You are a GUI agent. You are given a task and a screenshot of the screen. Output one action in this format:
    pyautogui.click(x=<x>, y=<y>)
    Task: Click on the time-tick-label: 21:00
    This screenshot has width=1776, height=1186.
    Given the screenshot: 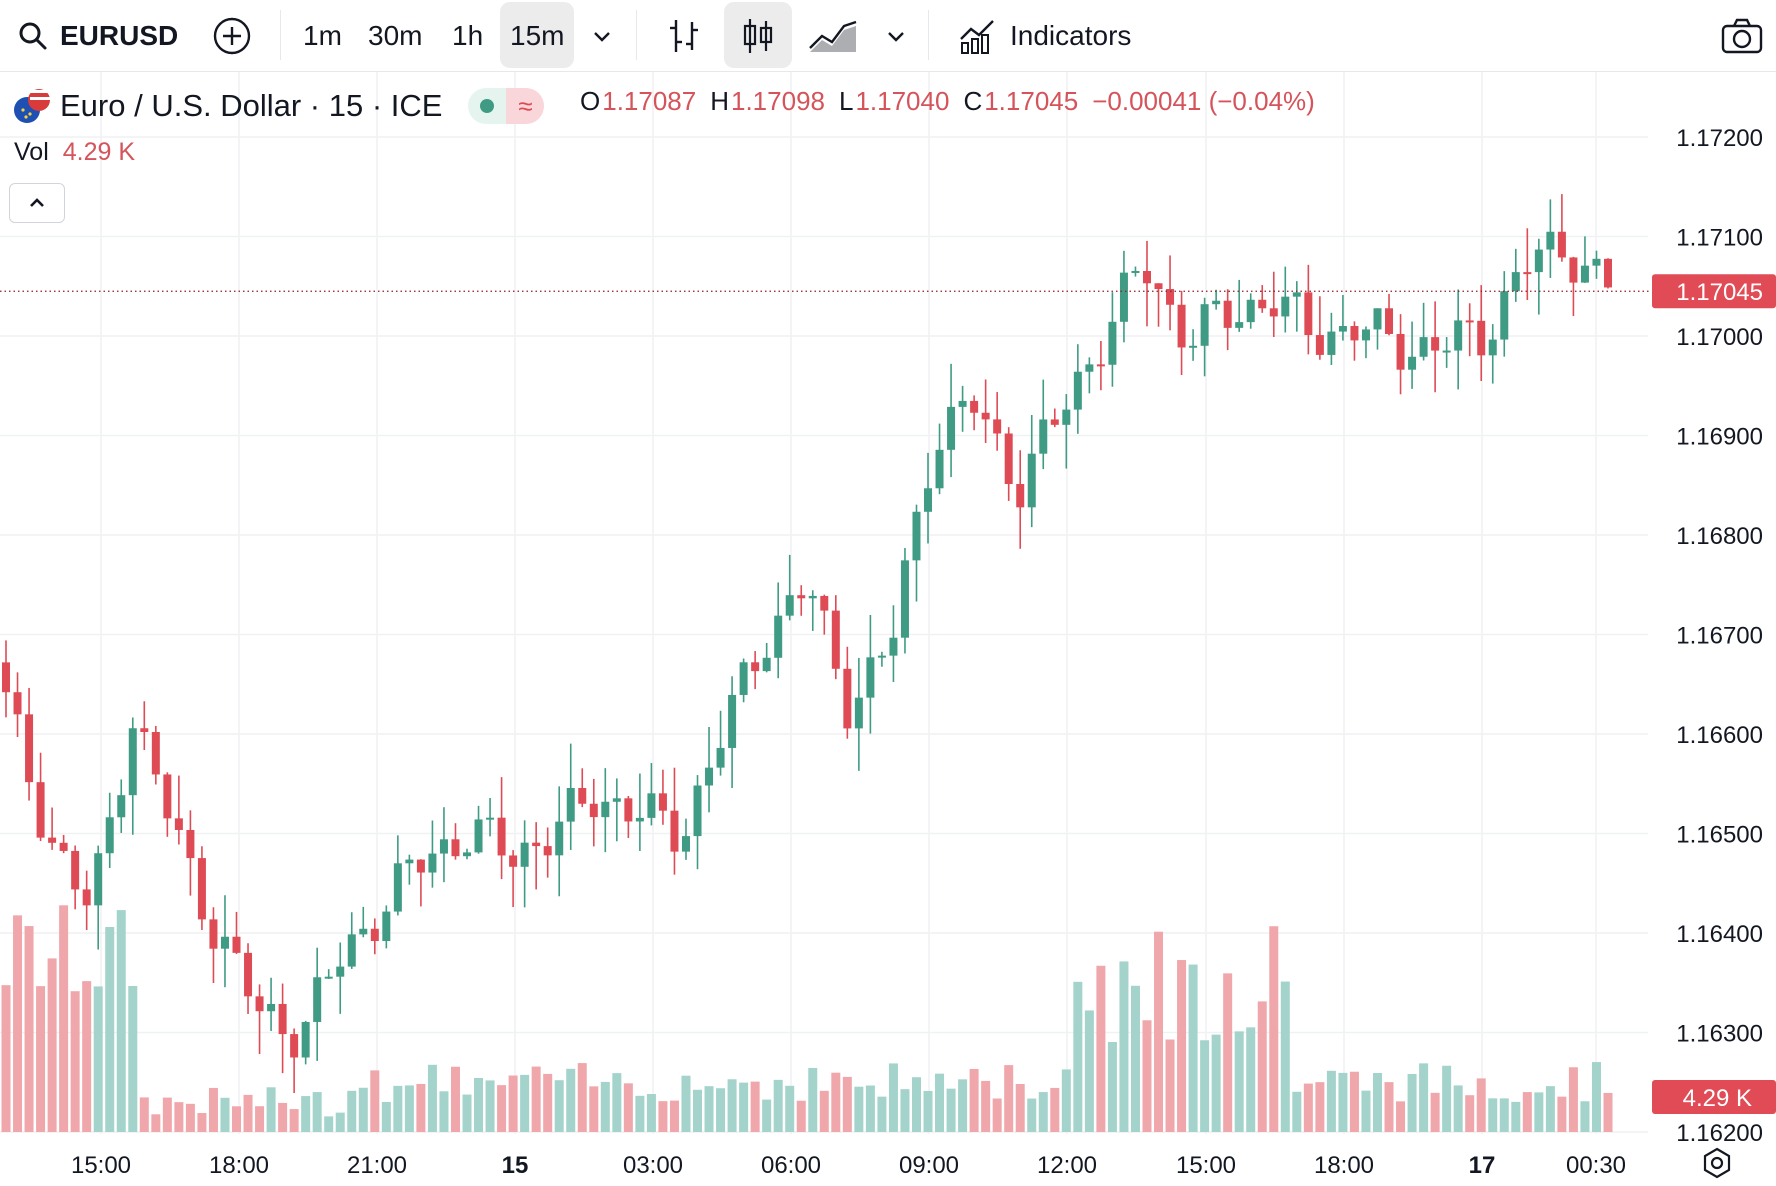 What is the action you would take?
    pyautogui.click(x=377, y=1165)
    